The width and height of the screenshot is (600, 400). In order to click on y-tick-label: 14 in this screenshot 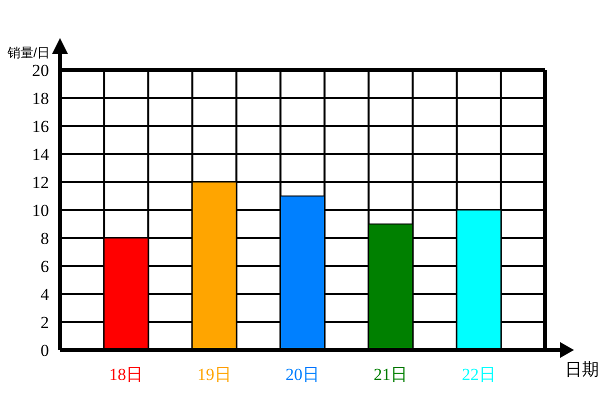, I will do `click(41, 154)`.